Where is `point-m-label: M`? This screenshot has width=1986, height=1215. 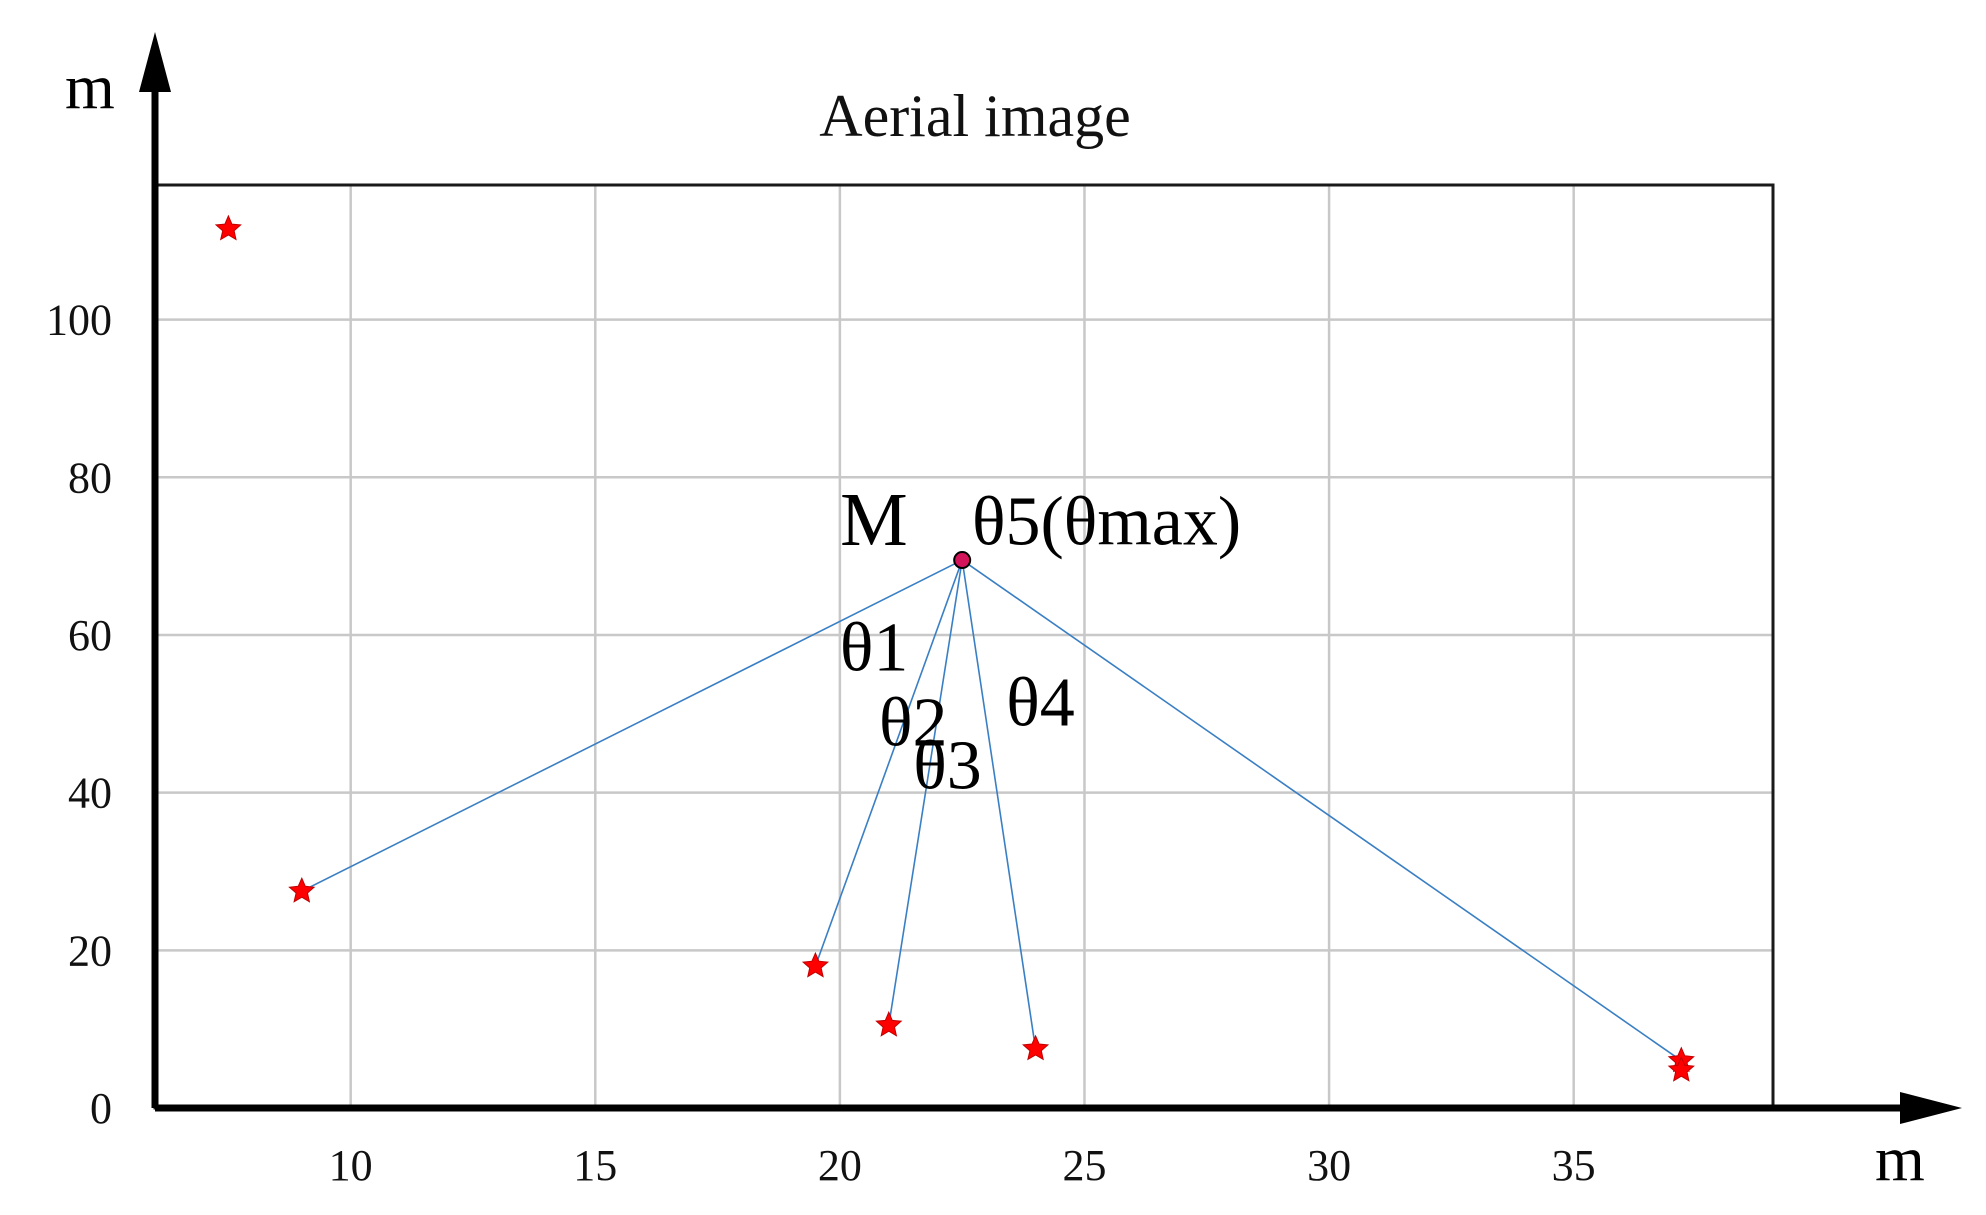
point-m-label: M is located at coordinates (874, 520).